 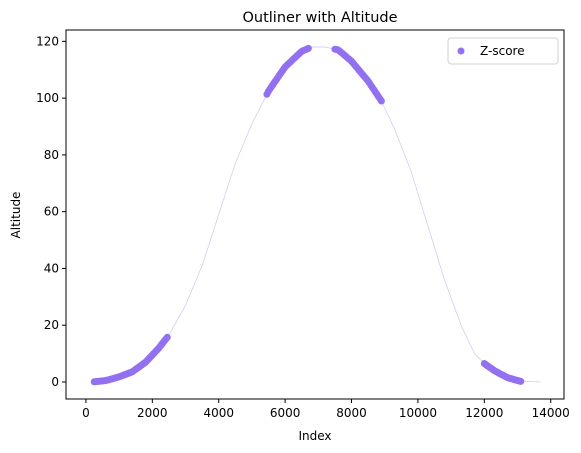 I want to click on x-tick-label: 12000, so click(x=484, y=413).